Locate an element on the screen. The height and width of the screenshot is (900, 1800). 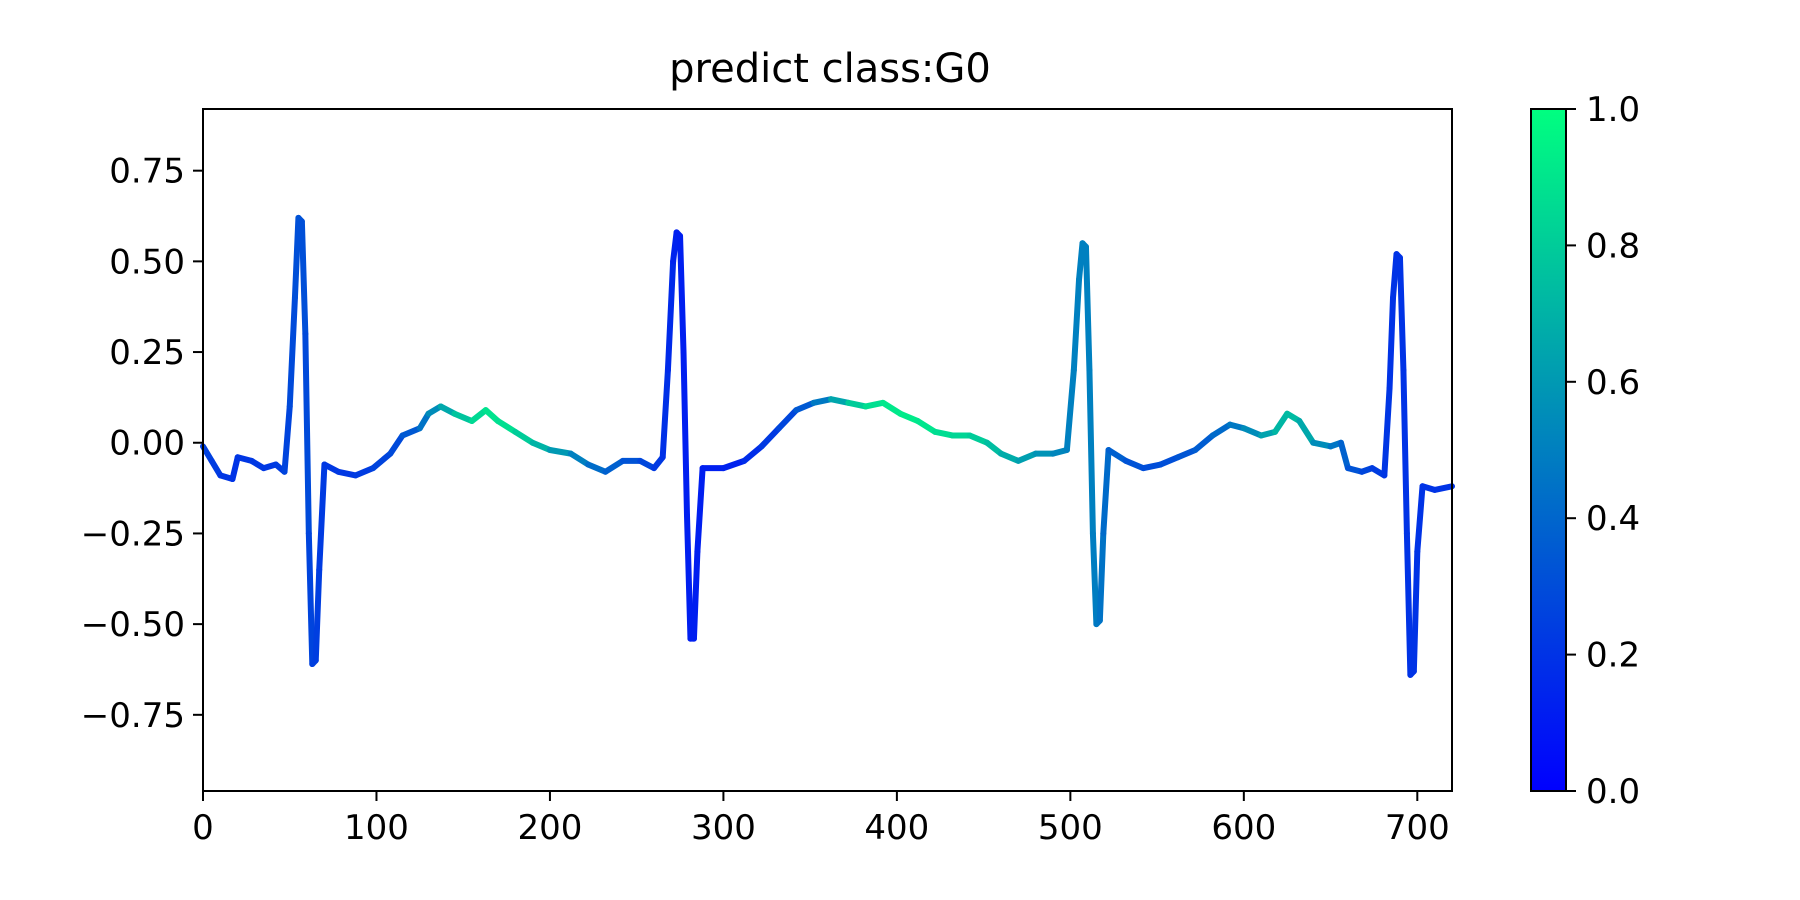
y-tick-label: 0.25 is located at coordinates (147, 353).